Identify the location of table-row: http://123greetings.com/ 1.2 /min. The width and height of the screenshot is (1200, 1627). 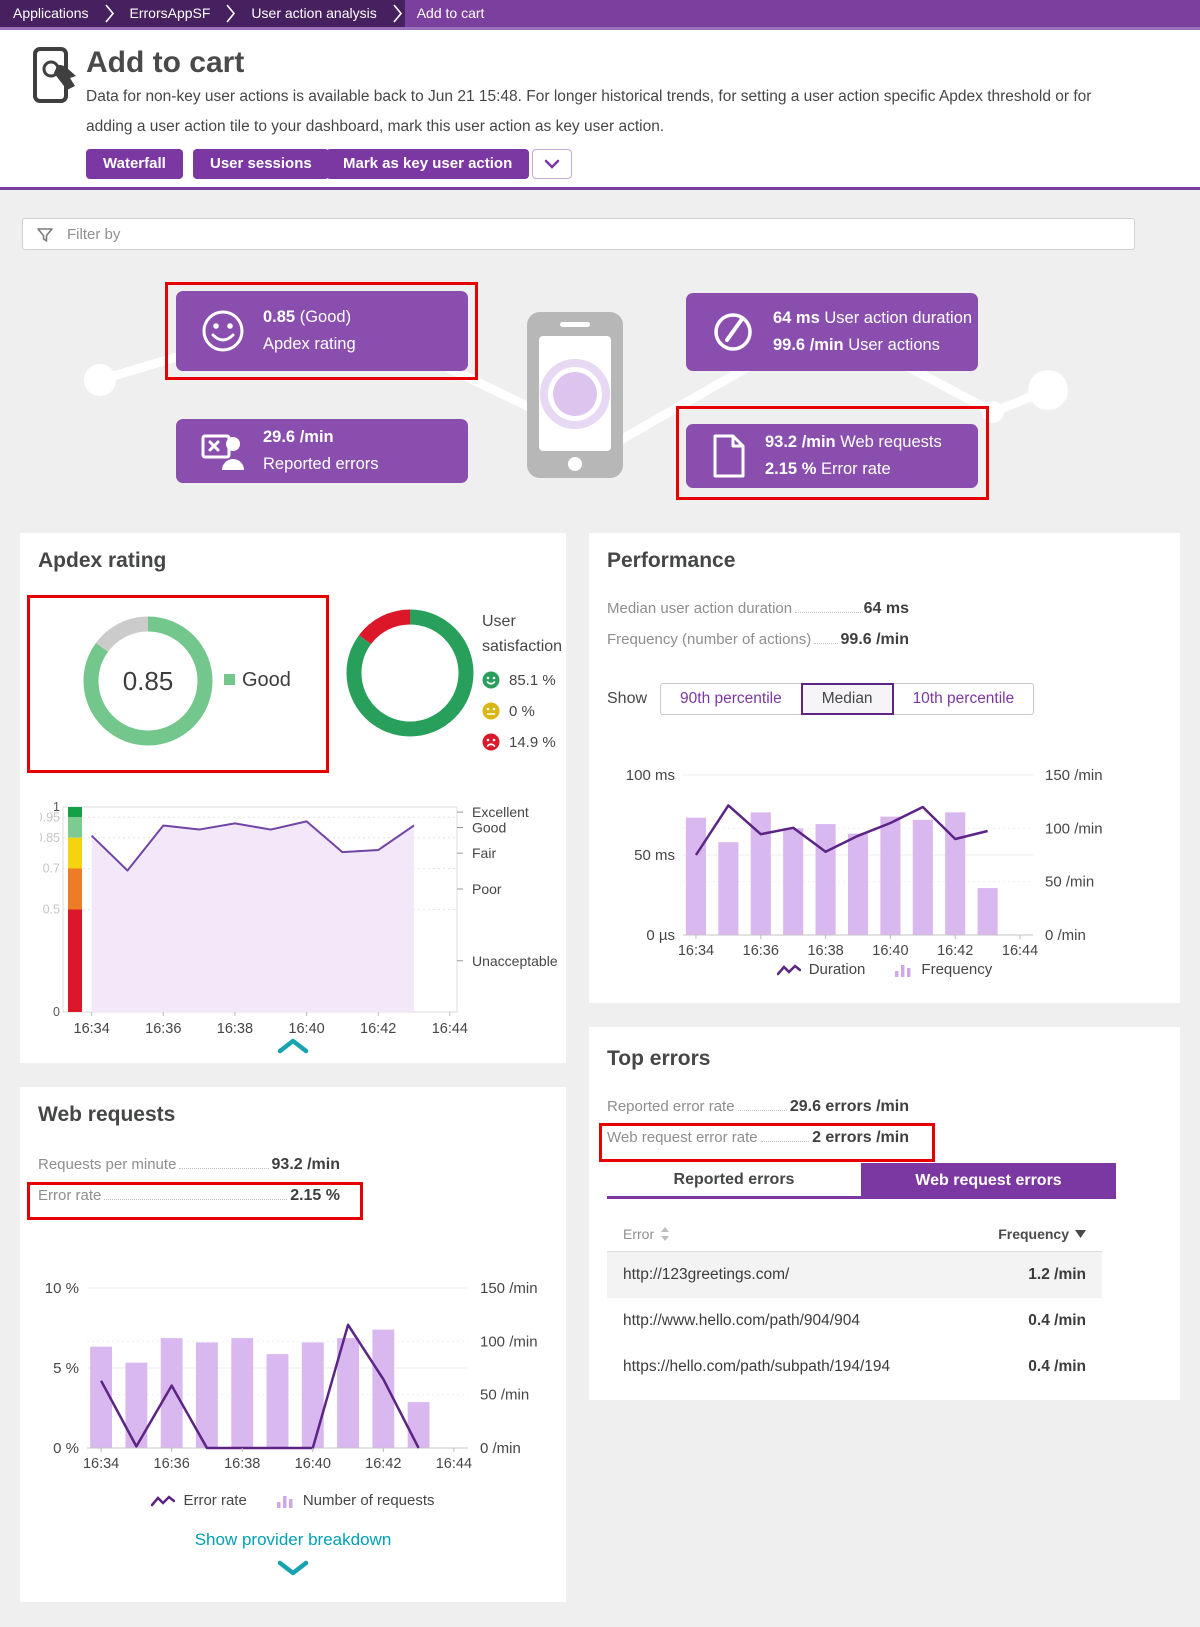
(854, 1275).